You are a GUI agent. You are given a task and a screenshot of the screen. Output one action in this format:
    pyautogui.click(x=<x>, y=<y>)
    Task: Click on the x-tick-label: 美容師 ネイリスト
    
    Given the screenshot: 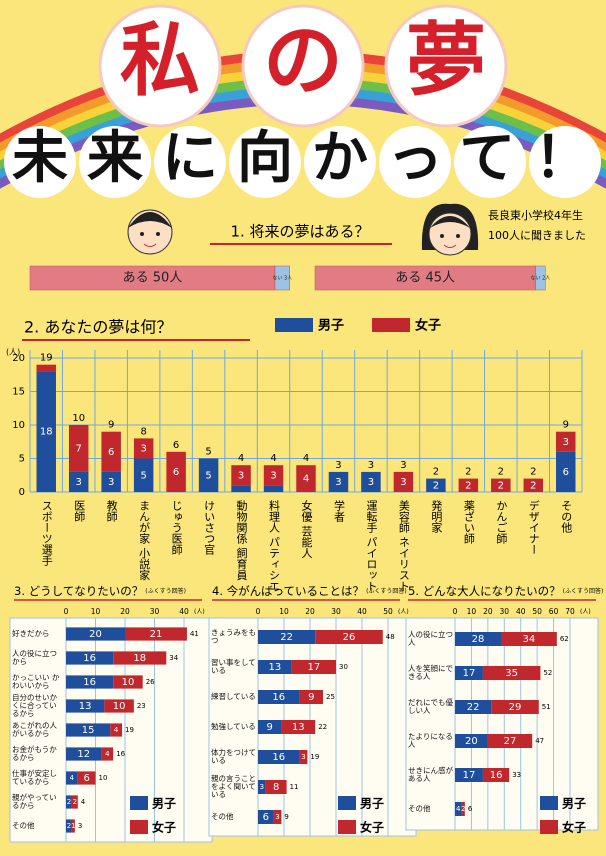 What is the action you would take?
    pyautogui.click(x=403, y=546)
    